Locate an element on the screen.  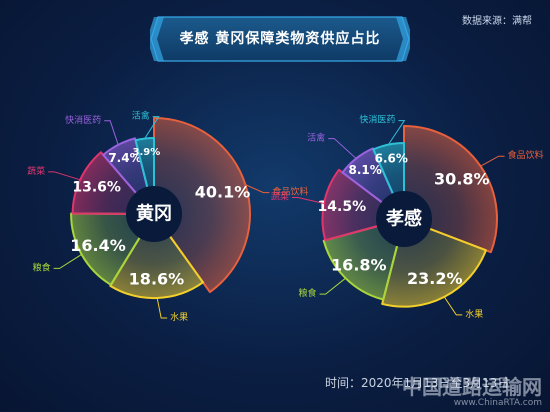
slice-value-label: 40.1% is located at coordinates (223, 191).